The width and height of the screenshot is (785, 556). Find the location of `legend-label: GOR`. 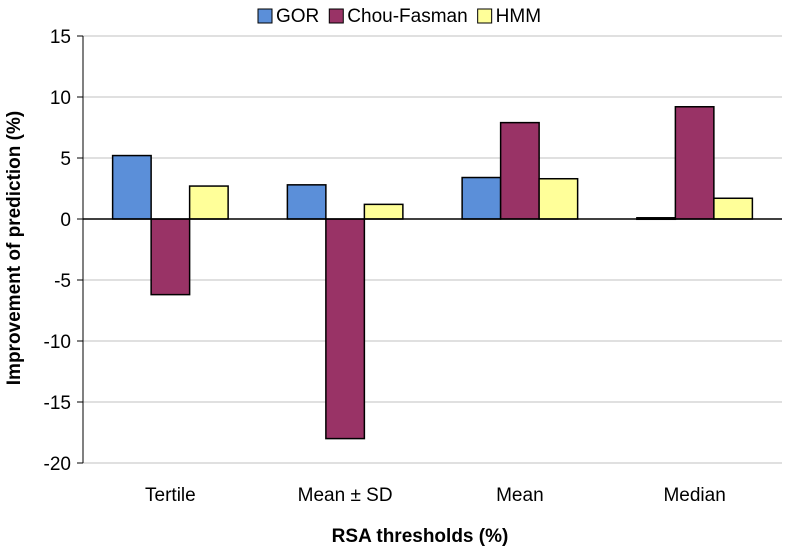

legend-label: GOR is located at coordinates (297, 16).